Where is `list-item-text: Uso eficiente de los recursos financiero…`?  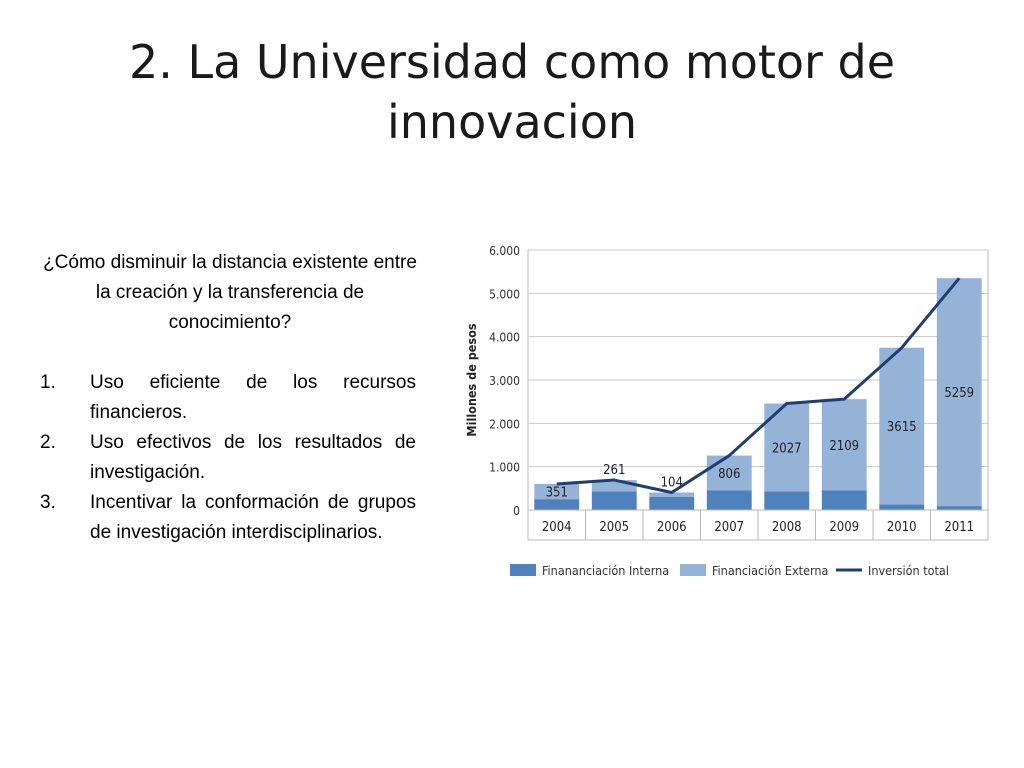
list-item-text: Uso eficiente de los recursos financiero… is located at coordinates (253, 397).